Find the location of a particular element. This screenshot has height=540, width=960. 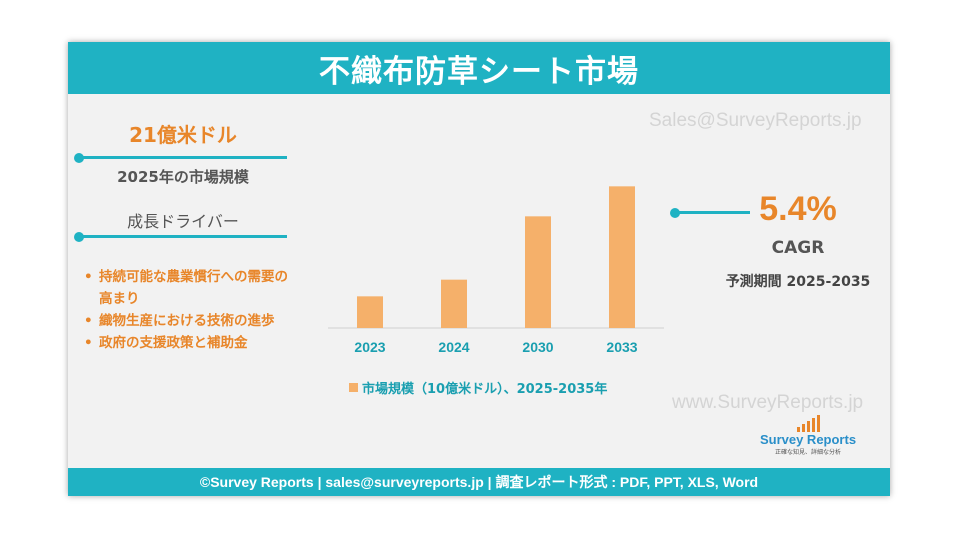

chart-legend: 市場規模（10億米ドル）、2025-2035年 is located at coordinates (478, 387).